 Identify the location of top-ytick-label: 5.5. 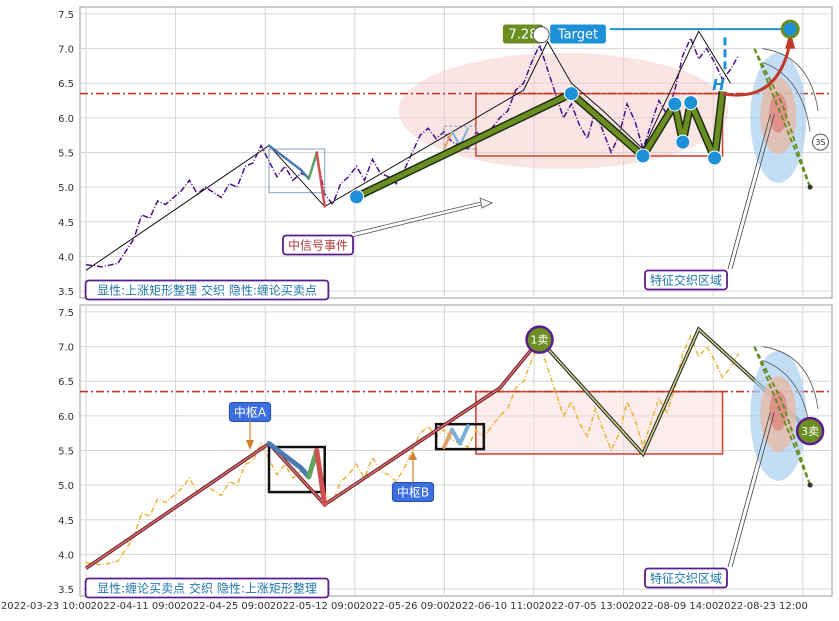
(66, 154).